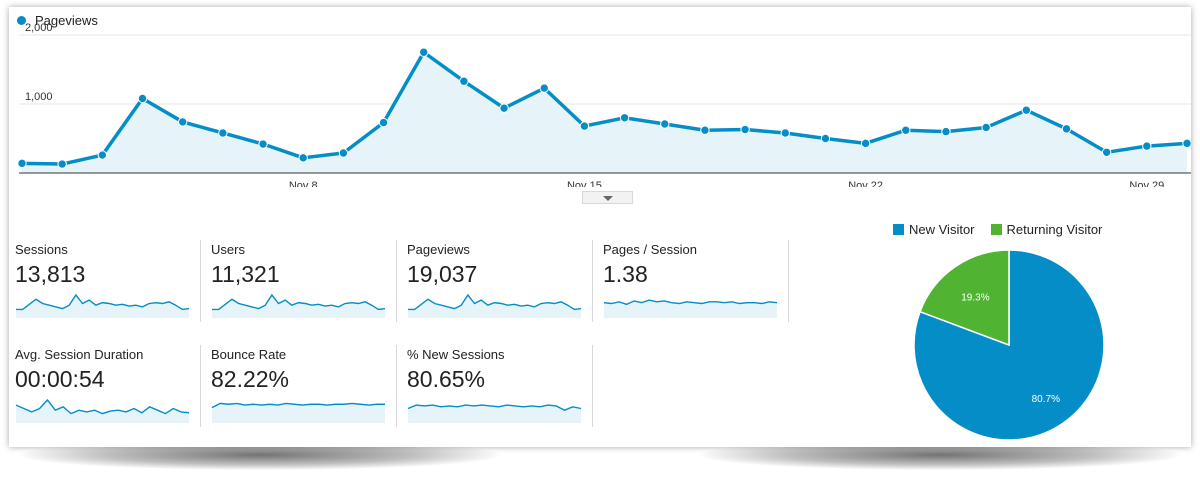  I want to click on x-tick-label: Nov 8, so click(303, 183).